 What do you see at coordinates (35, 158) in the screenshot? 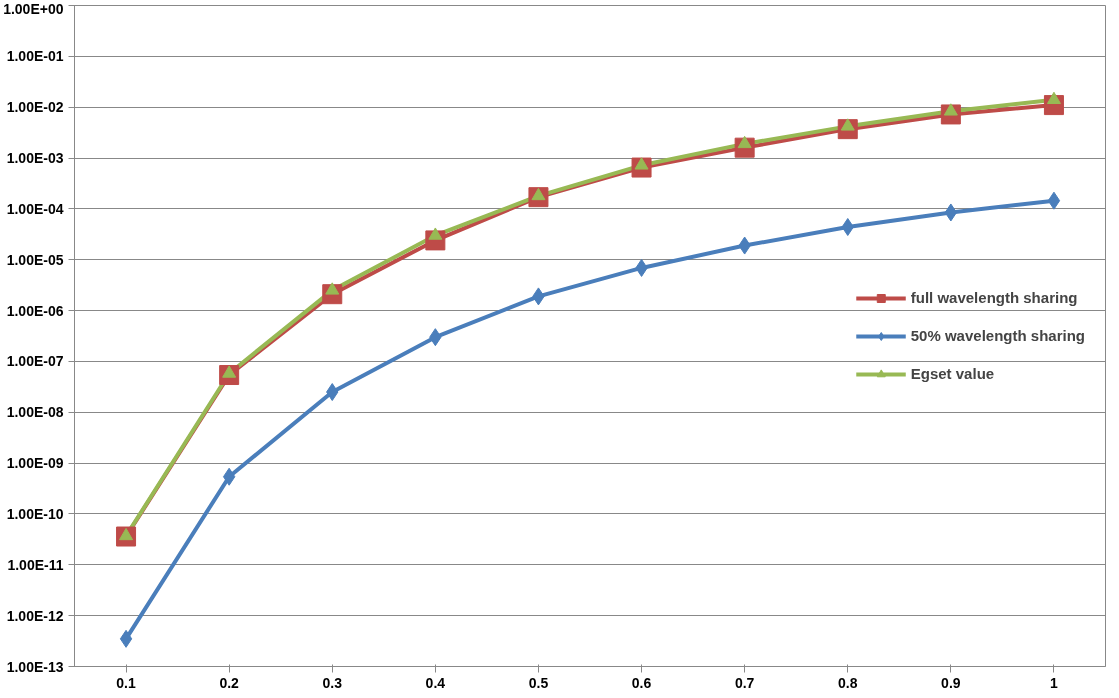
I see `y-tick-label: 1.00E-03` at bounding box center [35, 158].